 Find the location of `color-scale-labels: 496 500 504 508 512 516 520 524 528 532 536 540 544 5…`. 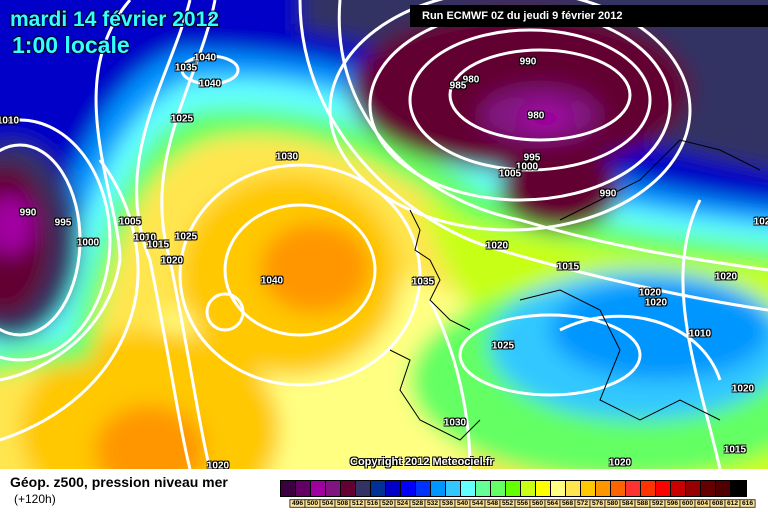

color-scale-labels: 496 500 504 508 512 516 520 524 528 532 536 540 544 5… is located at coordinates (522, 503).